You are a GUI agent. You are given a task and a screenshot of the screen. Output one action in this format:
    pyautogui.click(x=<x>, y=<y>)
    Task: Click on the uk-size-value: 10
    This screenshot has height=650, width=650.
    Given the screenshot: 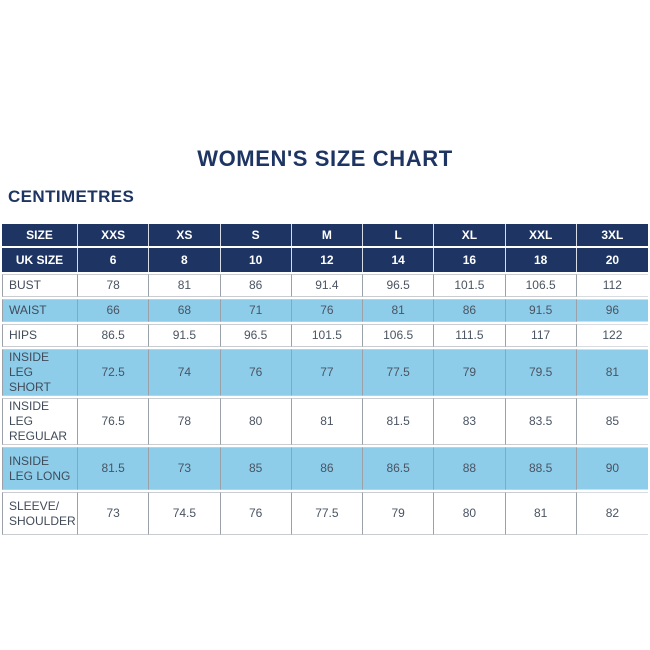 What is the action you would take?
    pyautogui.click(x=256, y=260)
    